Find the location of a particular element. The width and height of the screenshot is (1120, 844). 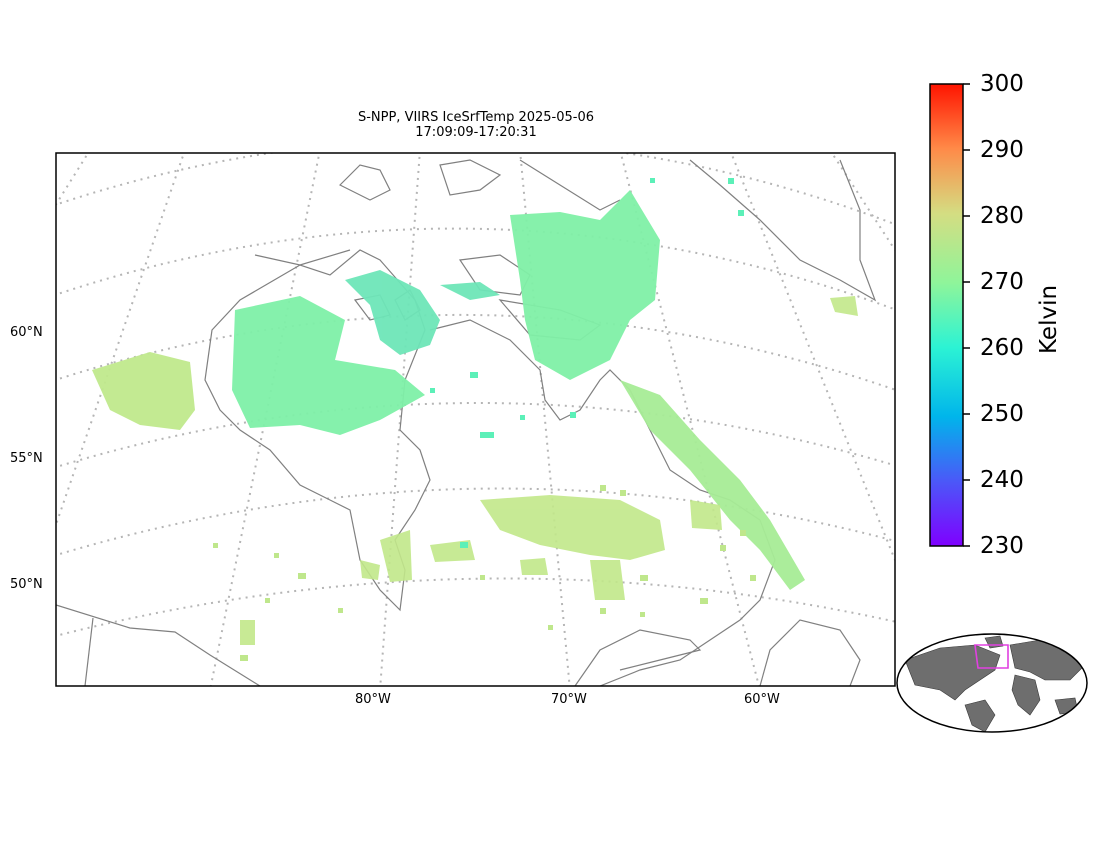

colorbar-tick-260: 260 is located at coordinates (1002, 348).